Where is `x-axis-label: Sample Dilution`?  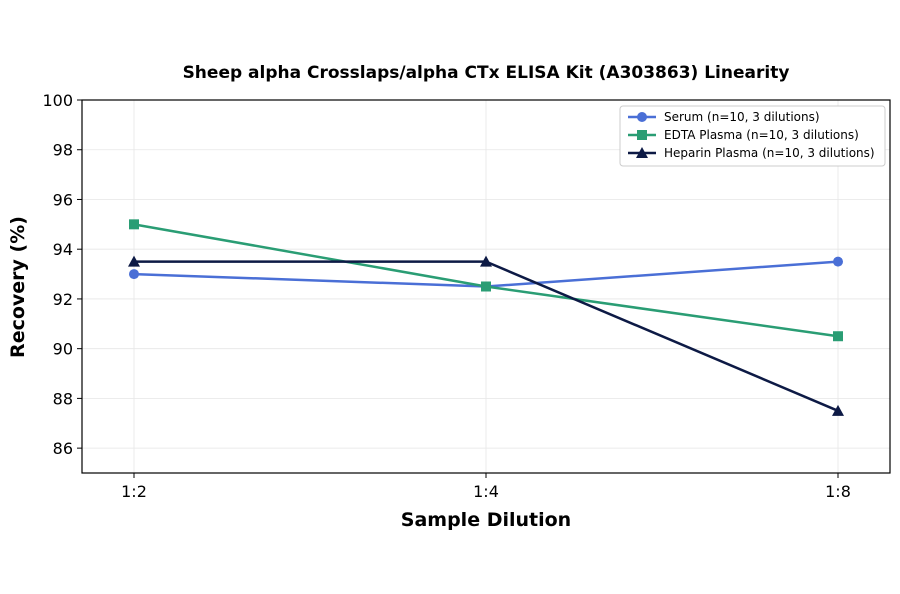 x-axis-label: Sample Dilution is located at coordinates (486, 520).